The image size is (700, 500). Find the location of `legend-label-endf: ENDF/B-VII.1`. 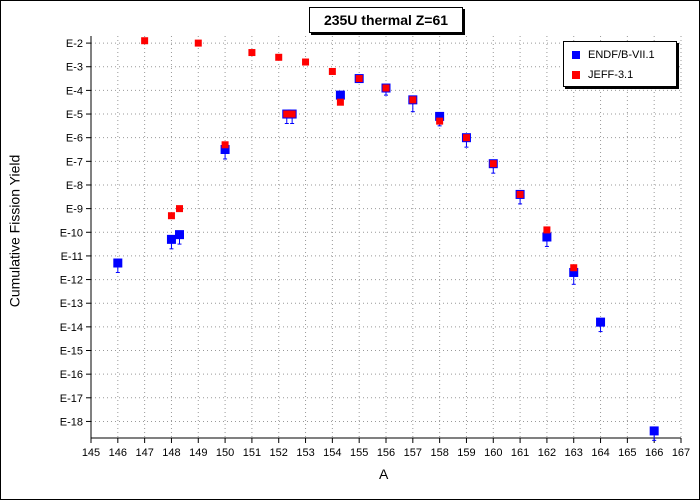

legend-label-endf: ENDF/B-VII.1 is located at coordinates (621, 55).